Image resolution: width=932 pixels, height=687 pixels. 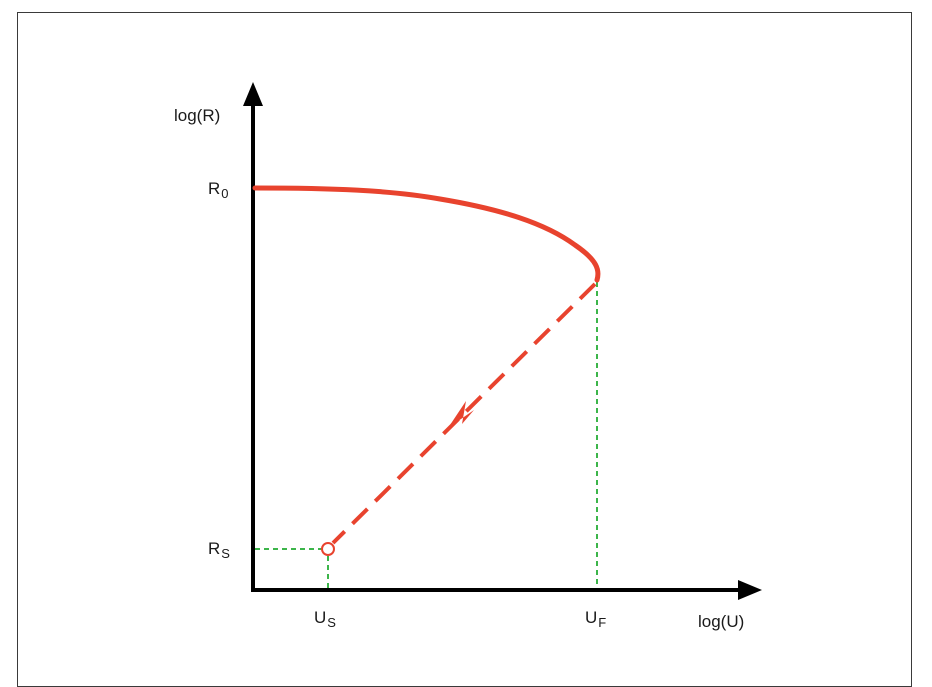 I want to click on x-axis-arrowhead, so click(x=750, y=590).